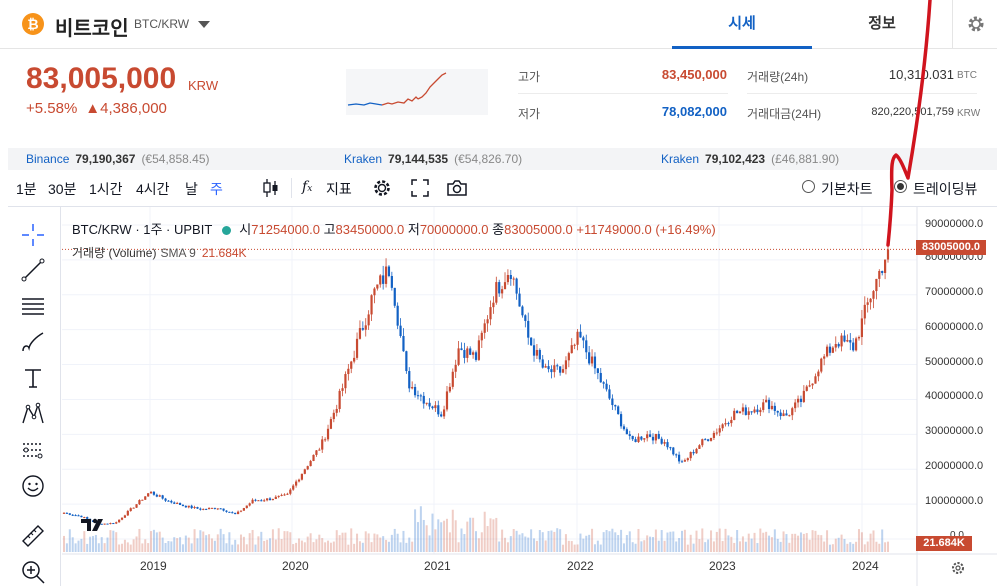 Image resolution: width=997 pixels, height=586 pixels. Describe the element at coordinates (62, 189) in the screenshot. I see `interval-30m: 30분` at that location.